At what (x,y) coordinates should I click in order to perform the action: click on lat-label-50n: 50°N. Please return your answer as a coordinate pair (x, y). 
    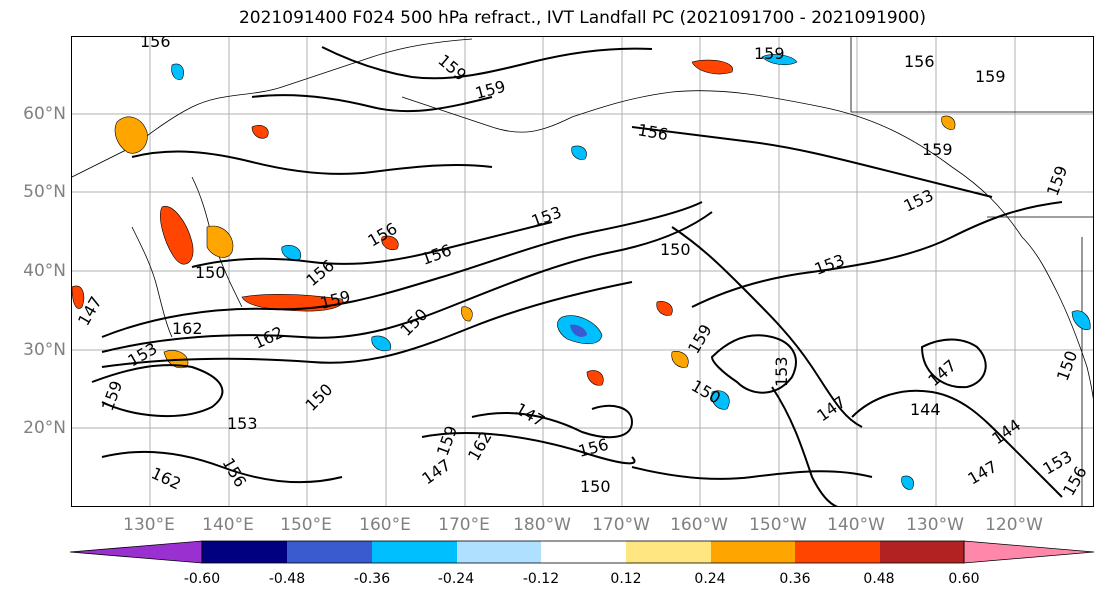
    Looking at the image, I should click on (44, 192).